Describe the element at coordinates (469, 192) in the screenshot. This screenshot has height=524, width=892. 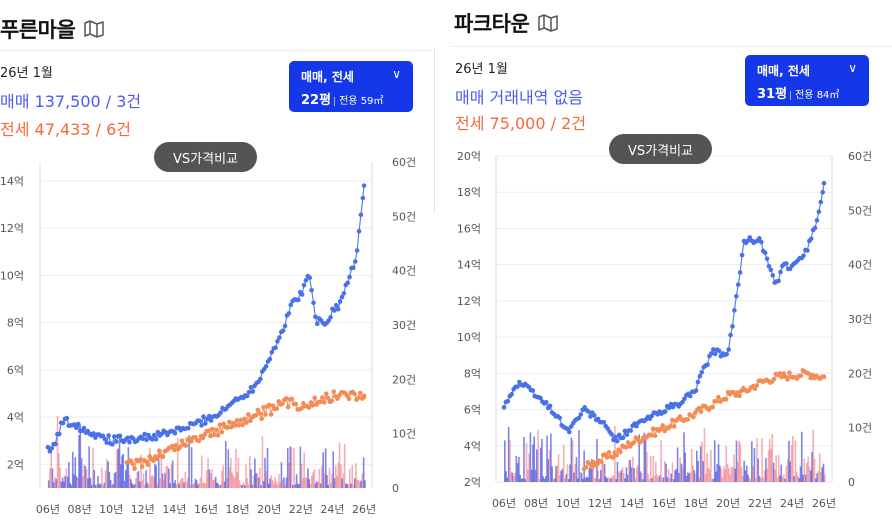
I see `y-left-tick-label: 18억` at that location.